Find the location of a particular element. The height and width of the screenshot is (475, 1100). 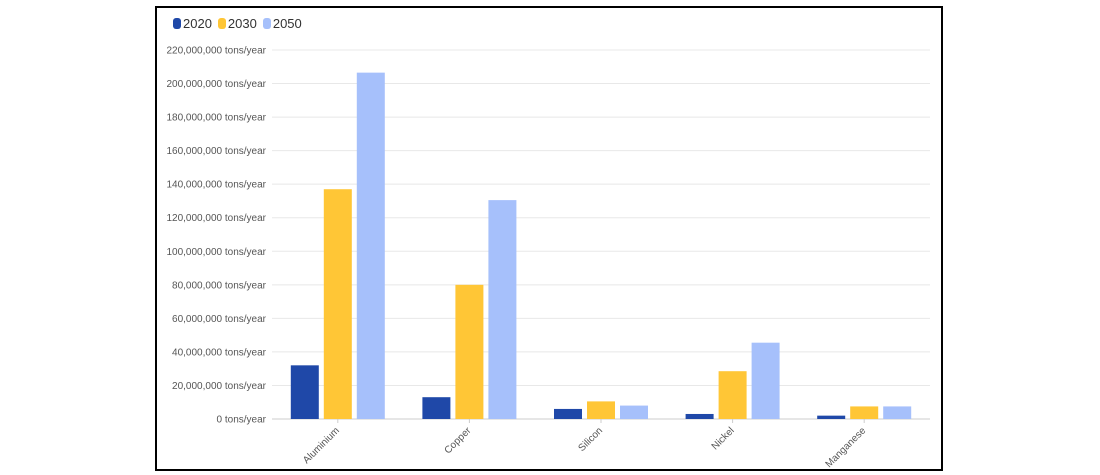

bar-nickel-2030 is located at coordinates (732, 395).